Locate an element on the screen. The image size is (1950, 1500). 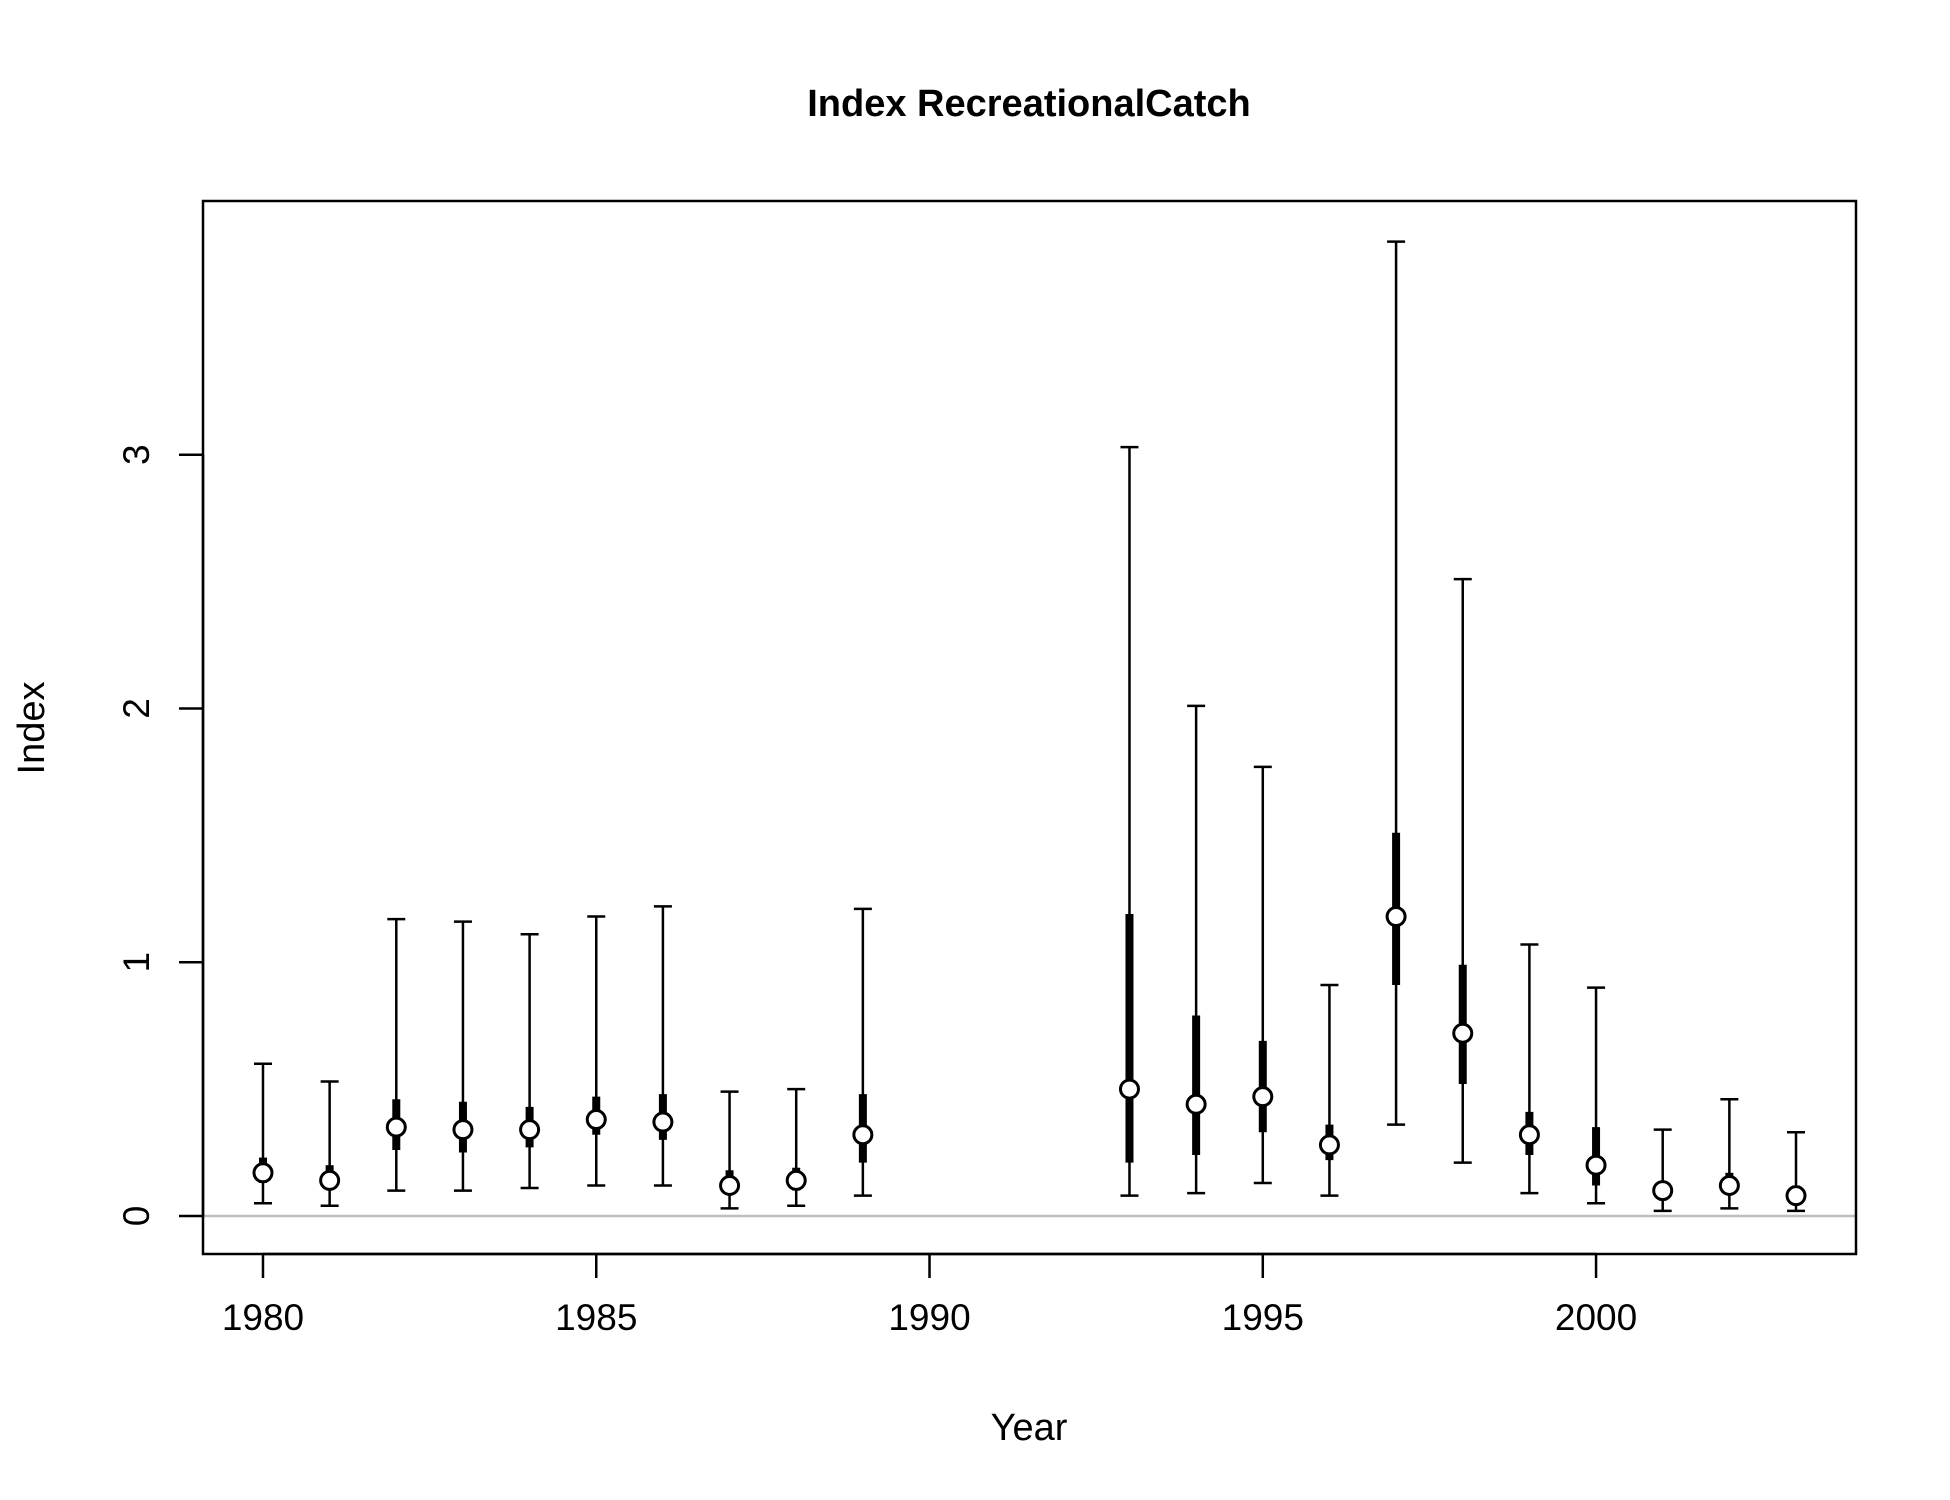
x-tick-label: 1980 is located at coordinates (263, 1317).